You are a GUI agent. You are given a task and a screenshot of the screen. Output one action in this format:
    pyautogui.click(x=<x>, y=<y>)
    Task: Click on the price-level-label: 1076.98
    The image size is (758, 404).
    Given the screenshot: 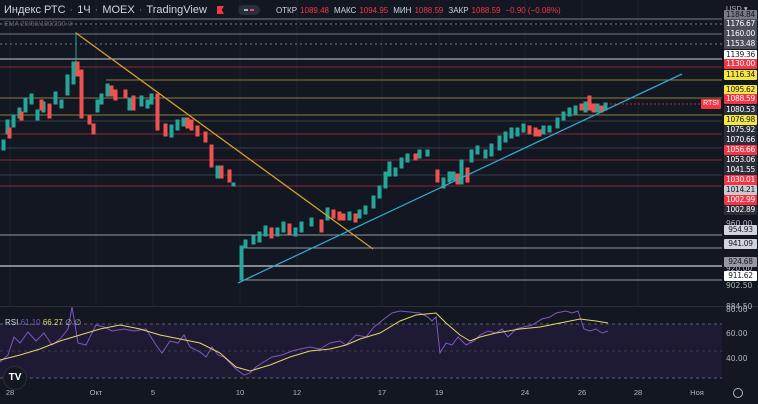 What is the action you would take?
    pyautogui.click(x=740, y=120)
    